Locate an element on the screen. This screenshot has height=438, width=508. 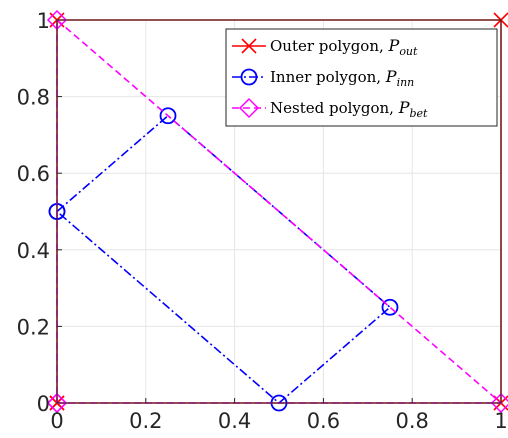
legend-item: Outer polygon, Pout is located at coordinates (325, 47).